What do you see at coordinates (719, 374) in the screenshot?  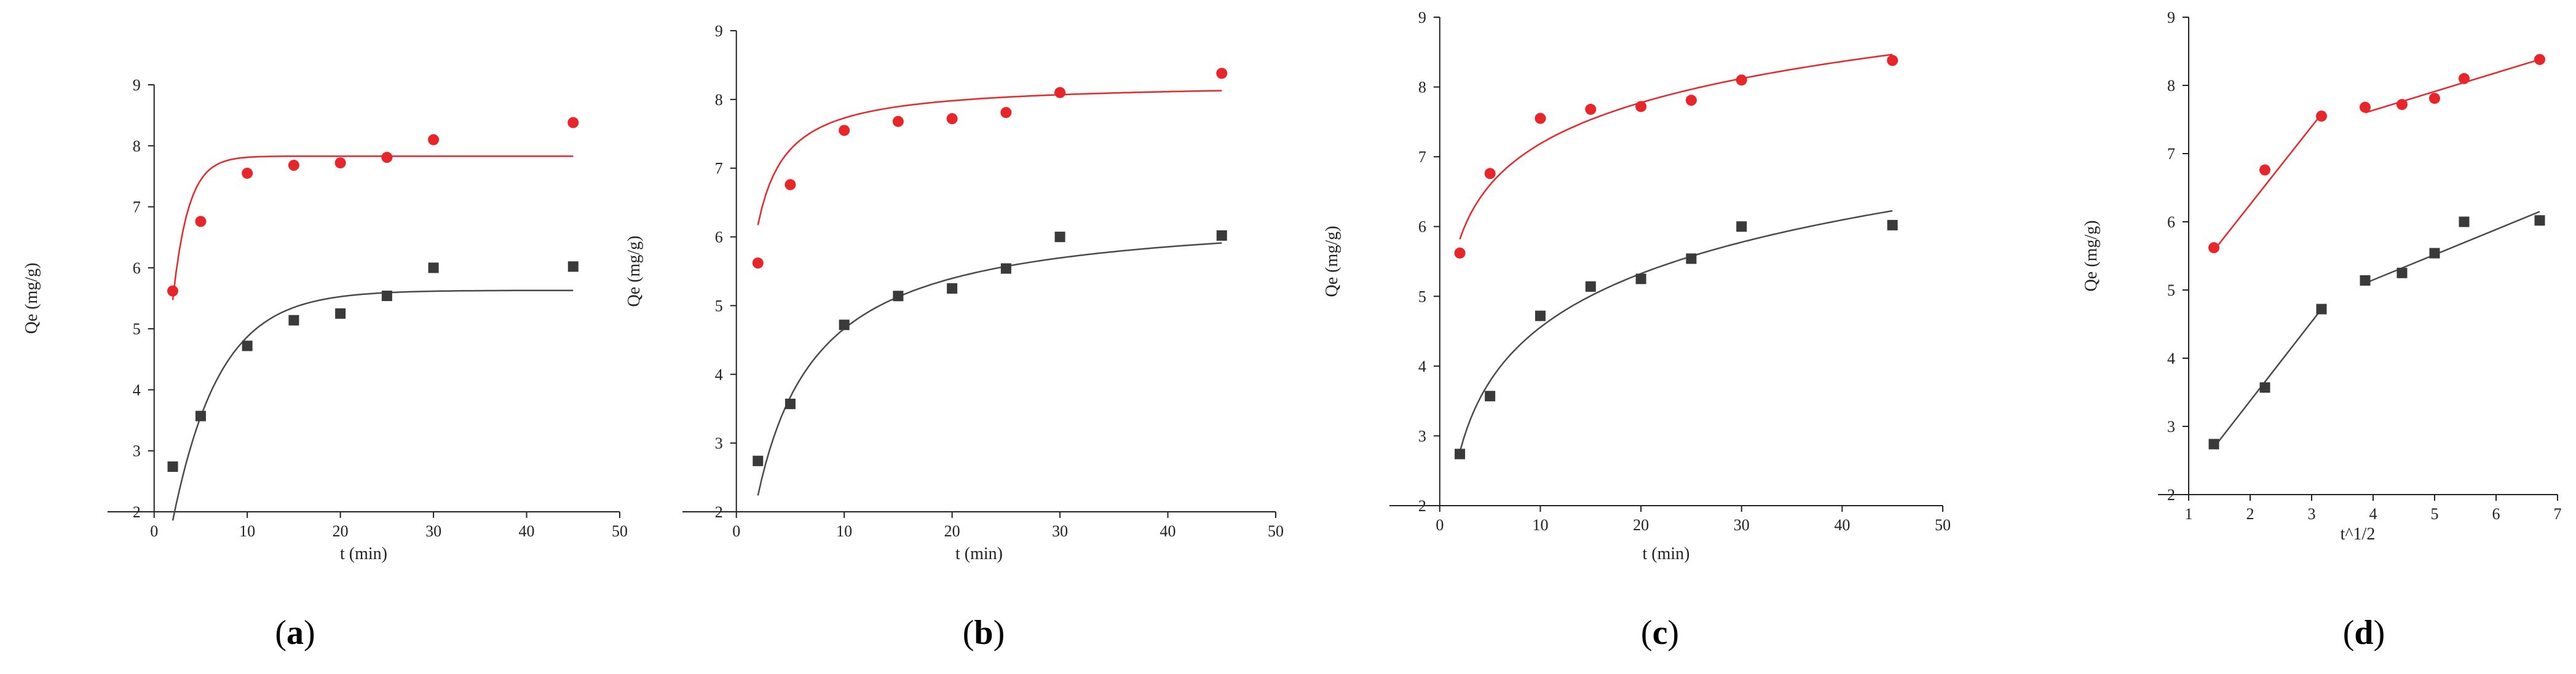 I see `y-tick-label: 4` at bounding box center [719, 374].